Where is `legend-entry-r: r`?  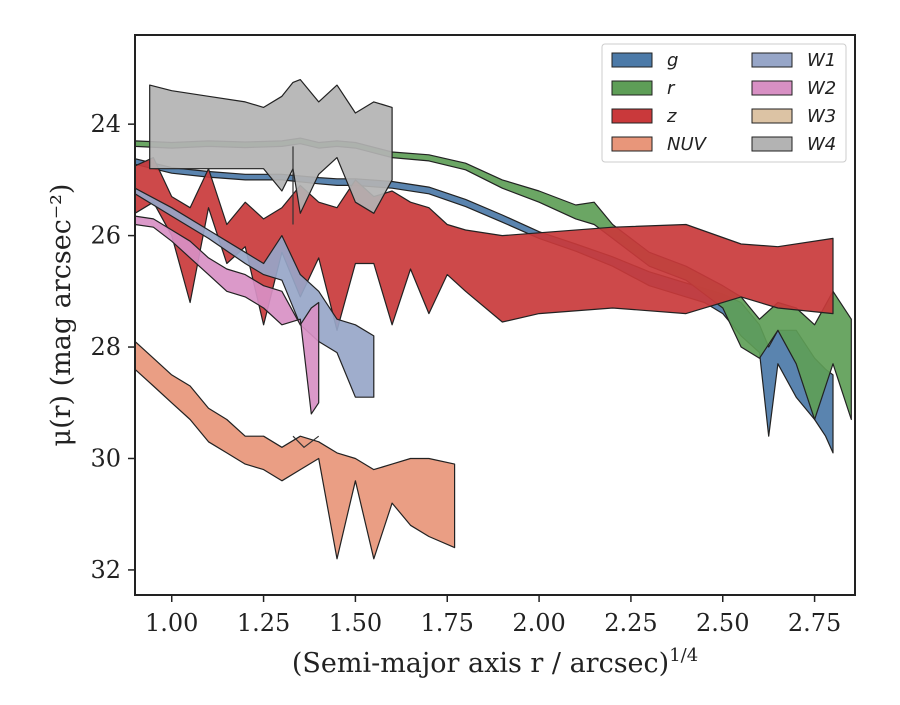 legend-entry-r: r is located at coordinates (643, 88).